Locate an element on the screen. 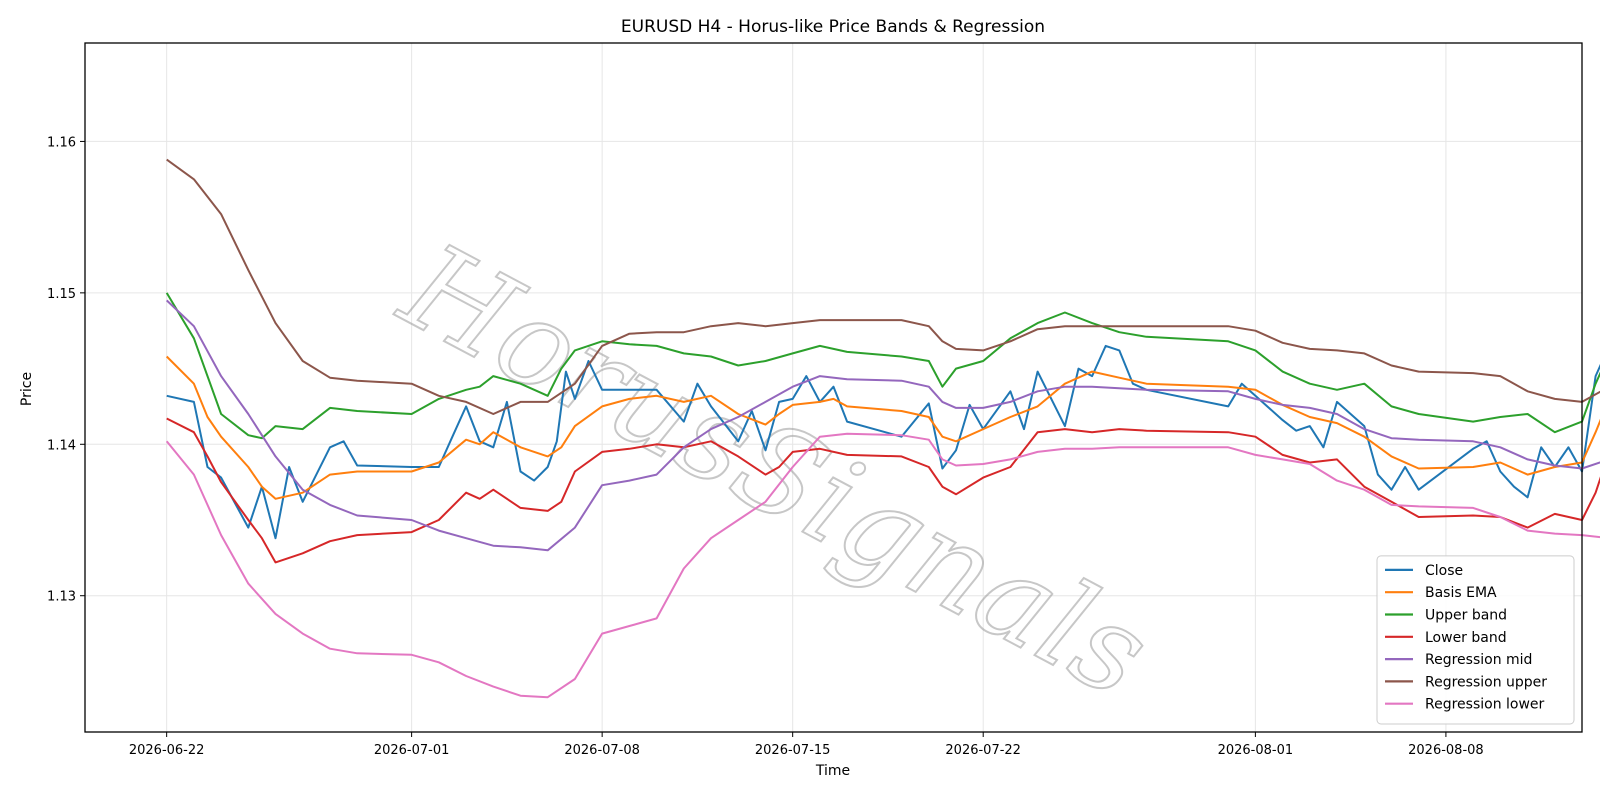 This screenshot has height=800, width=1600. legend-label: Upper band is located at coordinates (1466, 616).